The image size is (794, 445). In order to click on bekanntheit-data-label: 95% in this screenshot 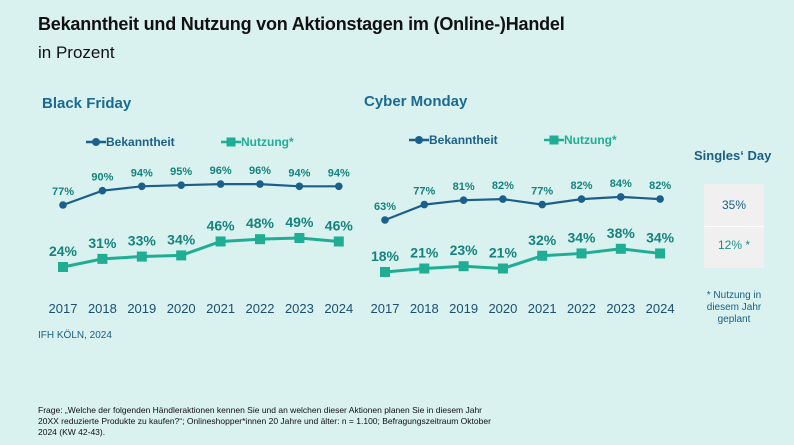, I will do `click(181, 172)`.